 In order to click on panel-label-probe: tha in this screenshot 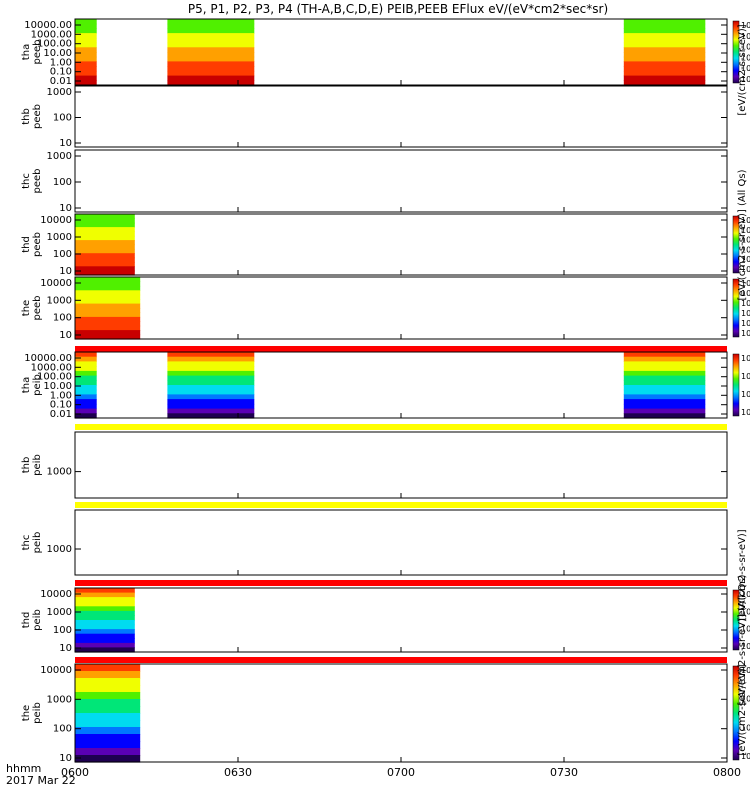, I will do `click(26, 52)`.